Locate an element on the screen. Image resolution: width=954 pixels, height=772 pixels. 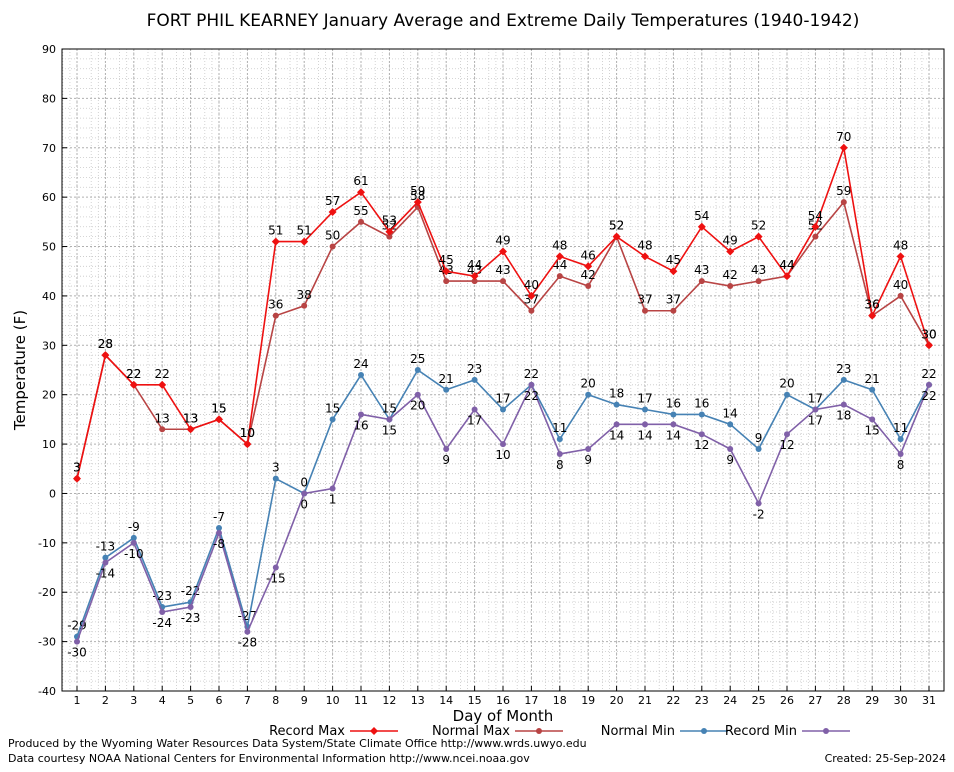
data-label: -8 is located at coordinates (219, 544).